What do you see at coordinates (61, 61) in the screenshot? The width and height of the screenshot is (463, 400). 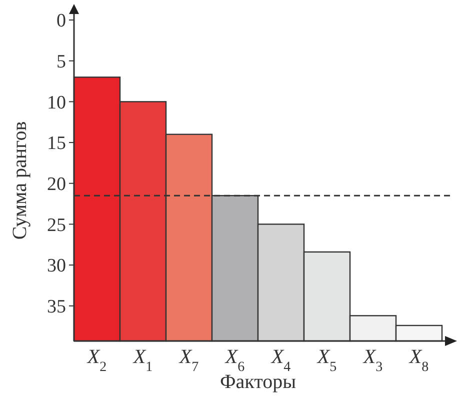 I see `y-tick-label: 5` at bounding box center [61, 61].